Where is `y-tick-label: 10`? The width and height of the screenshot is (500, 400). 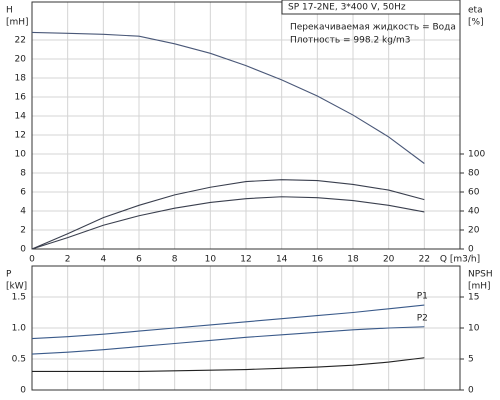 y-tick-label: 10 is located at coordinates (21, 155).